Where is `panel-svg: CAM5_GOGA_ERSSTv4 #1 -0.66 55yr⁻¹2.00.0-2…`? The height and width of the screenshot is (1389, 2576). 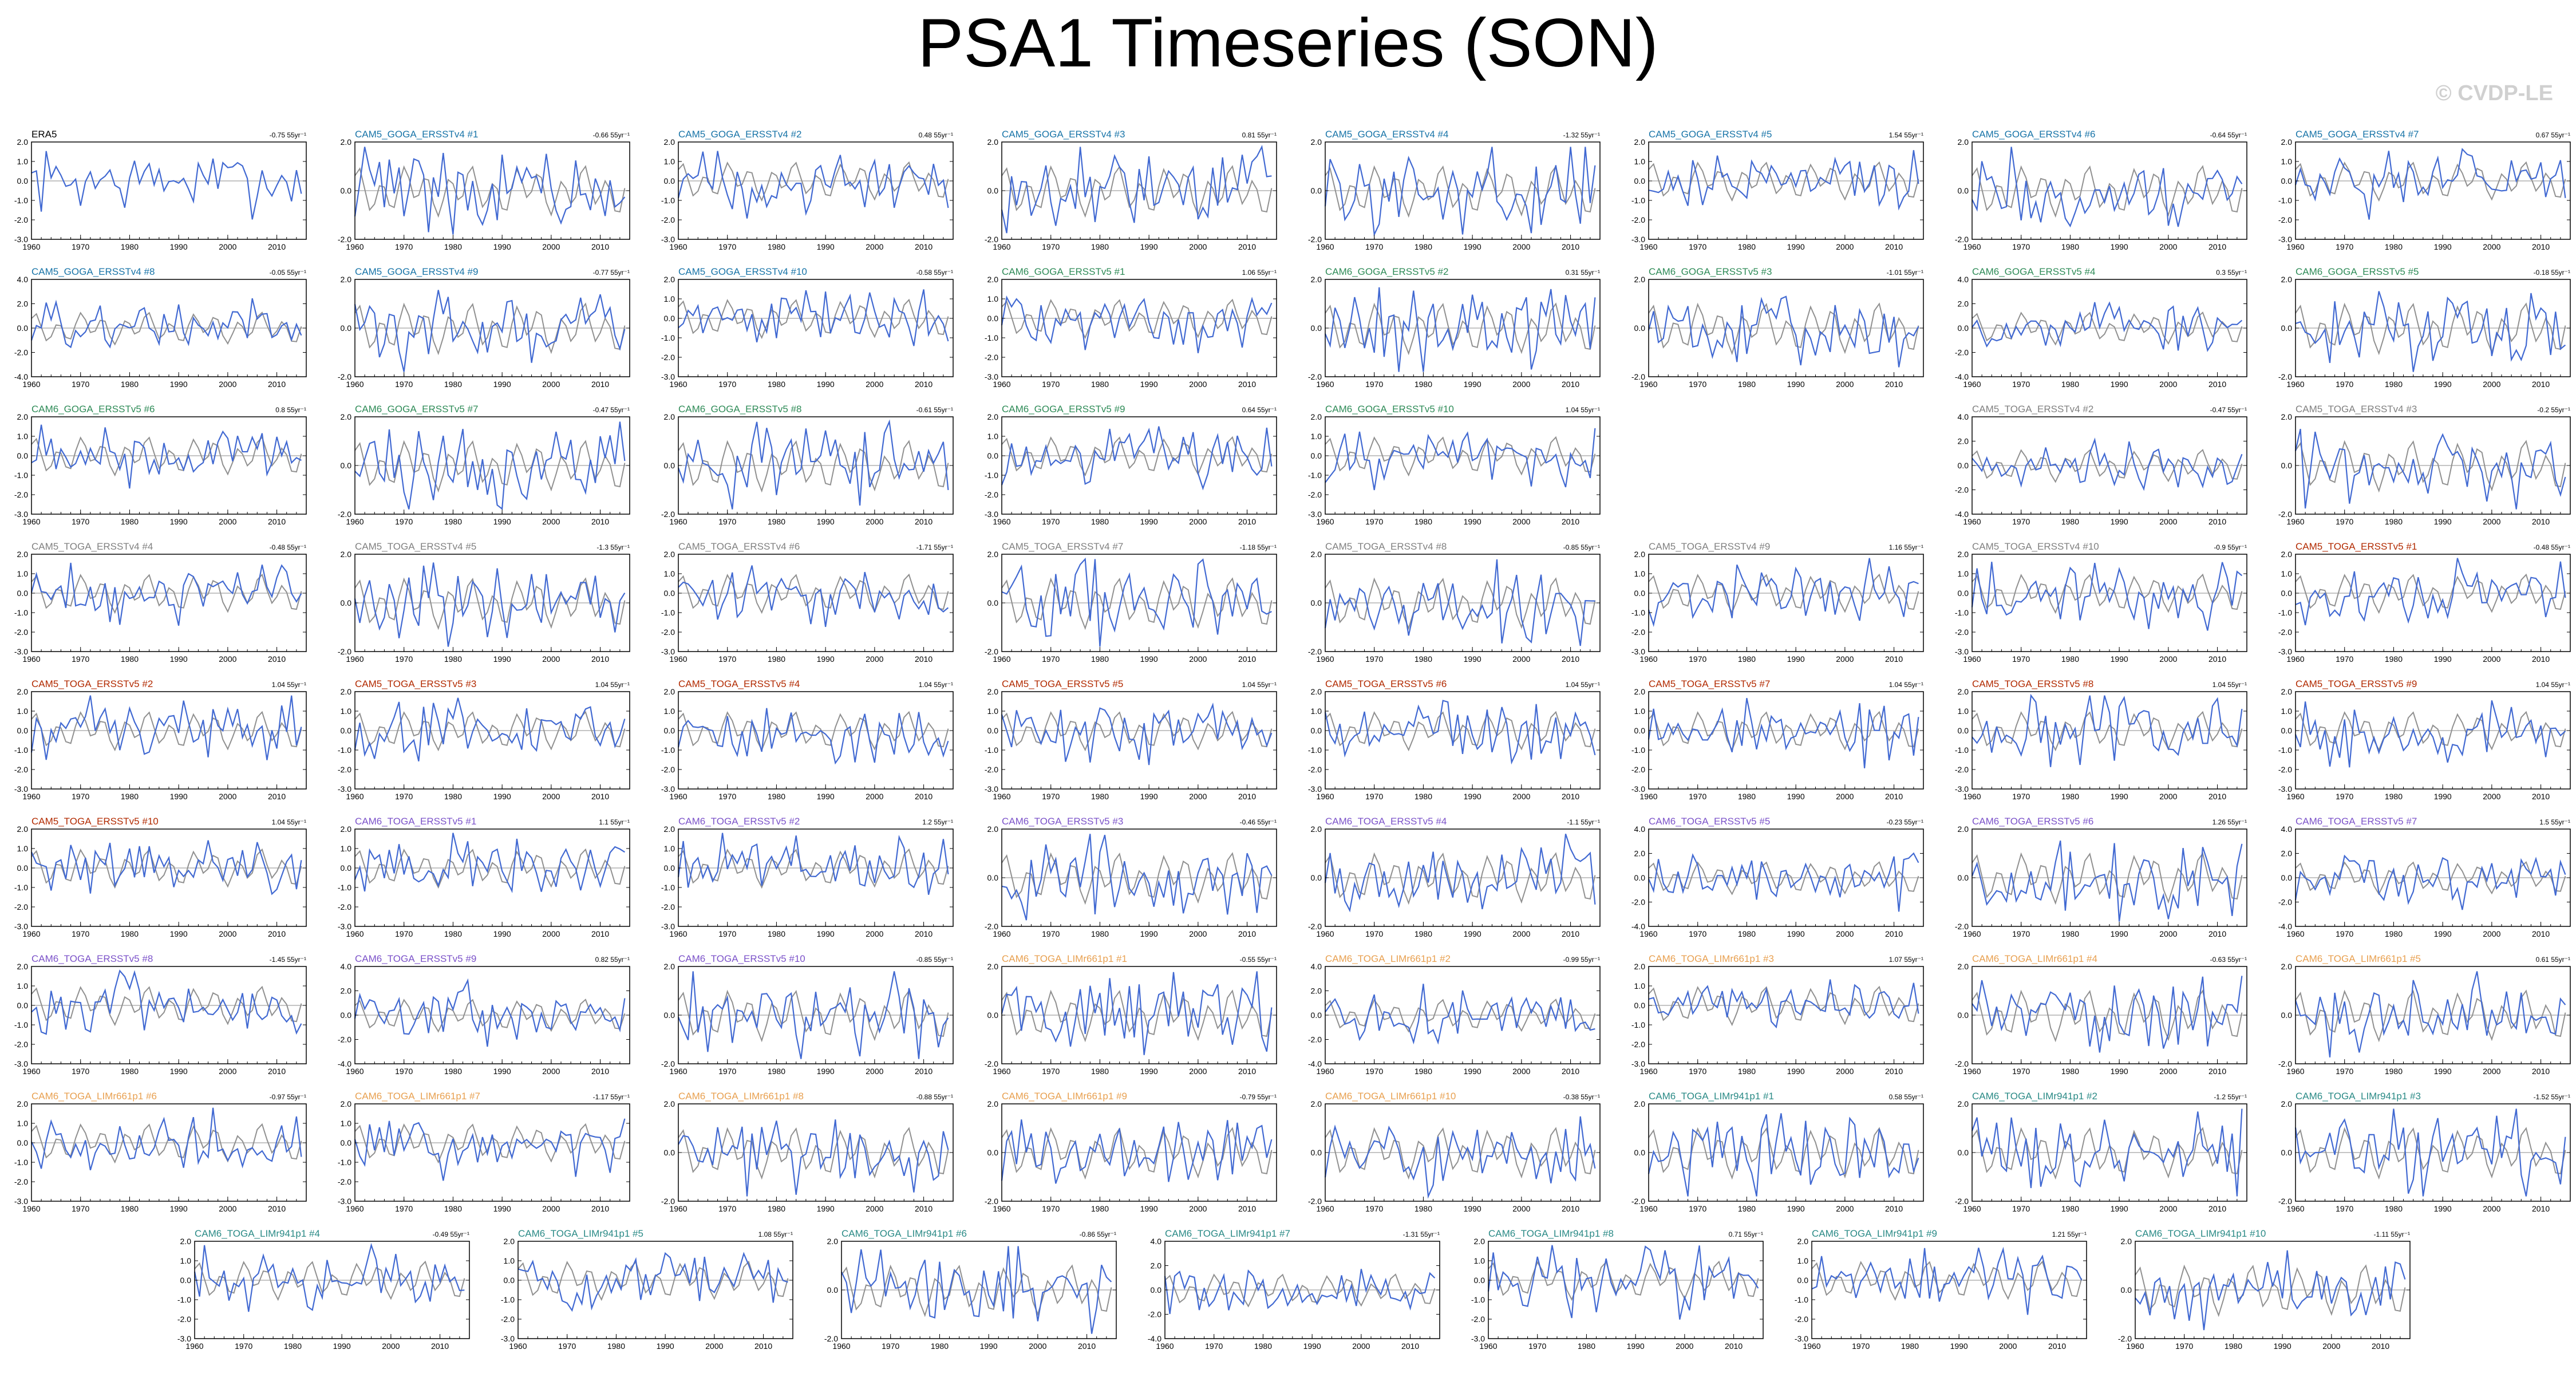
panel-svg: CAM5_GOGA_ERSSTv4 #1 -0.66 55yr⁻¹2.00.0-2… is located at coordinates (480, 192).